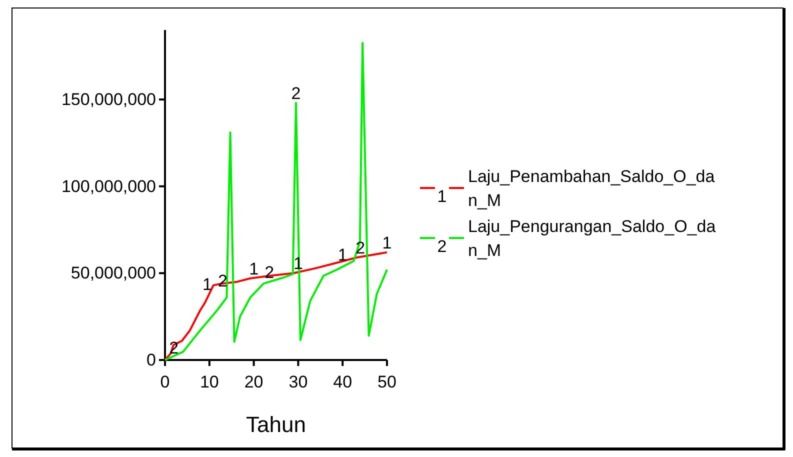  What do you see at coordinates (151, 360) in the screenshot?
I see `y-tick-label: 0` at bounding box center [151, 360].